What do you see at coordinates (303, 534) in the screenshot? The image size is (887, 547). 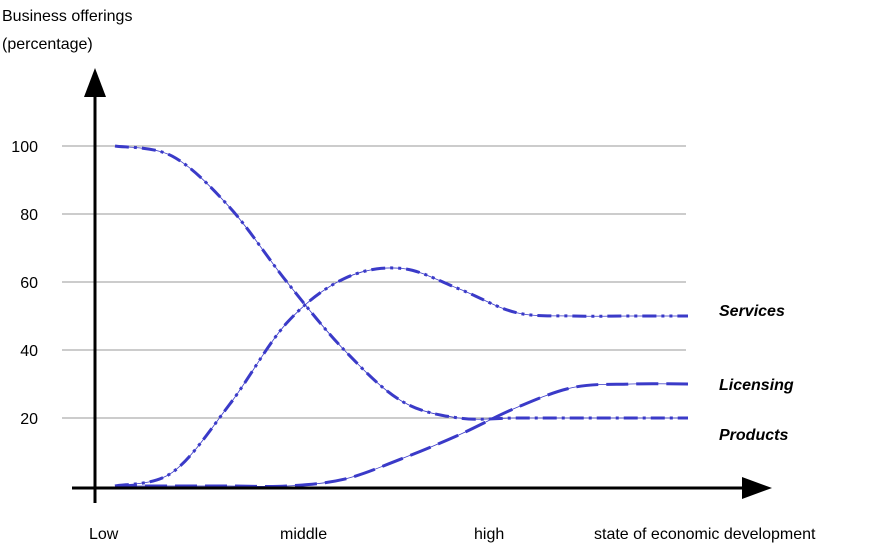 I see `x-tick-label: middle` at bounding box center [303, 534].